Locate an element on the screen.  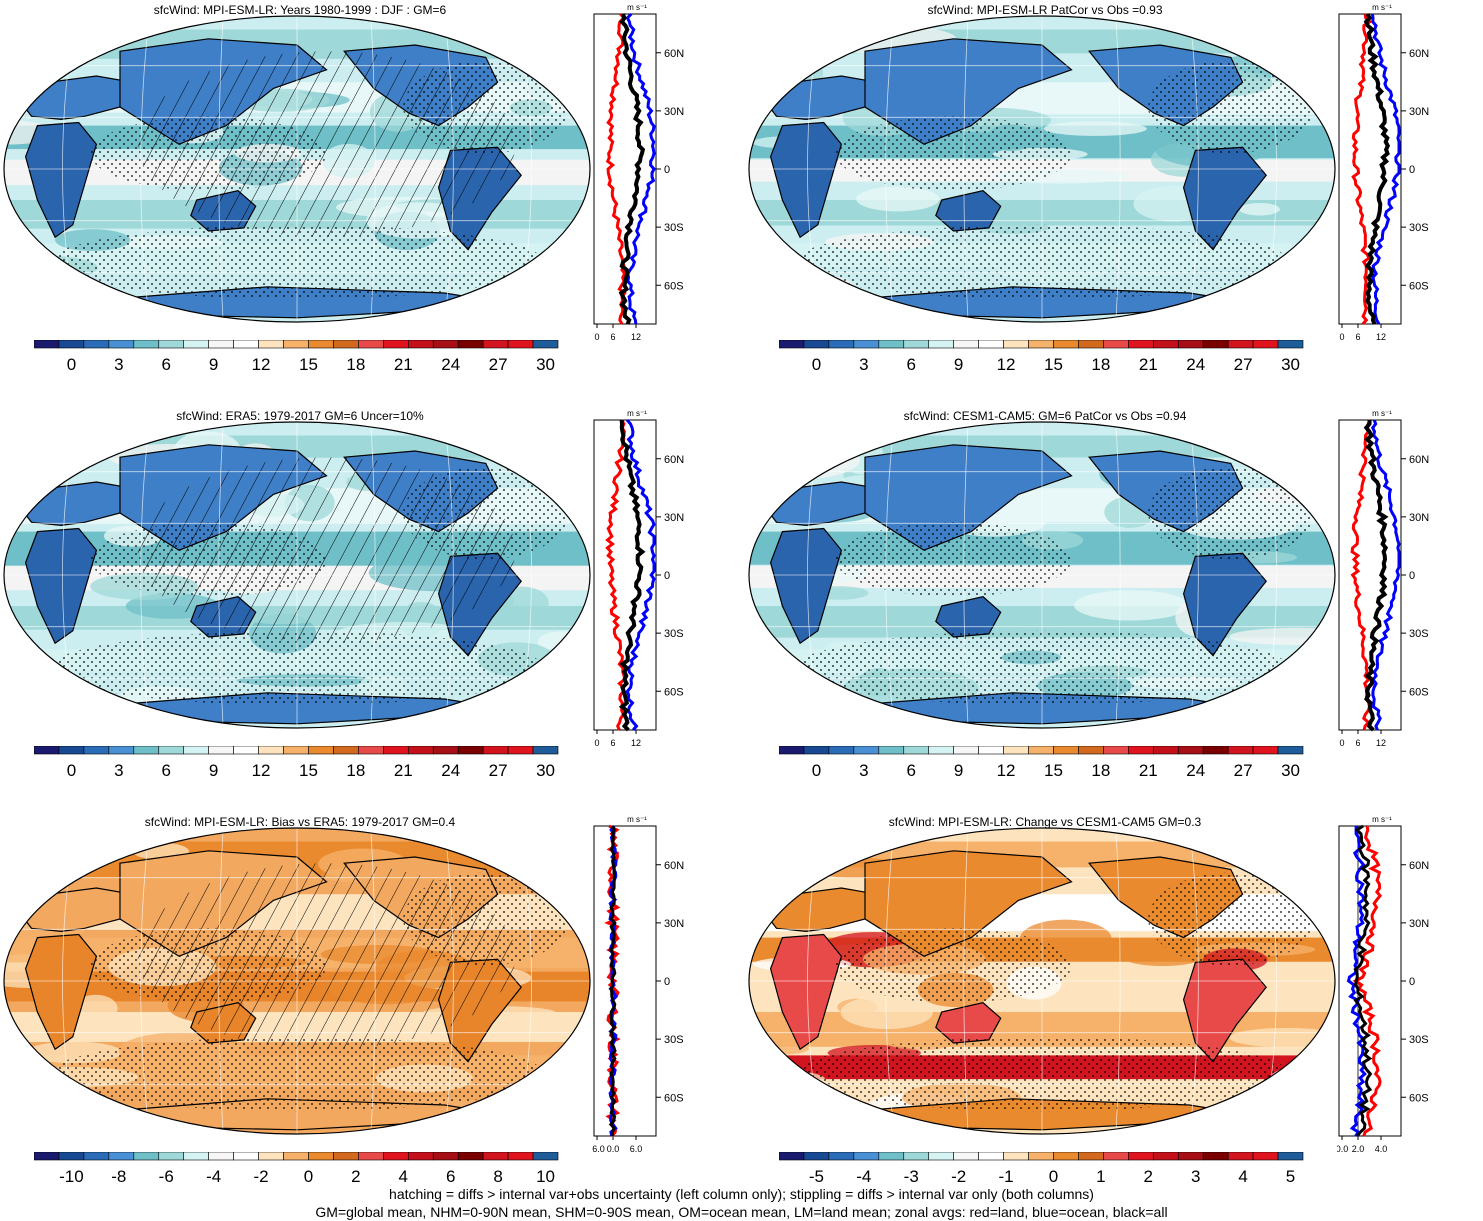
colorbar: 0 3 6 9 12 15 18 21 24 27 30 is located at coordinates (1041, 357).